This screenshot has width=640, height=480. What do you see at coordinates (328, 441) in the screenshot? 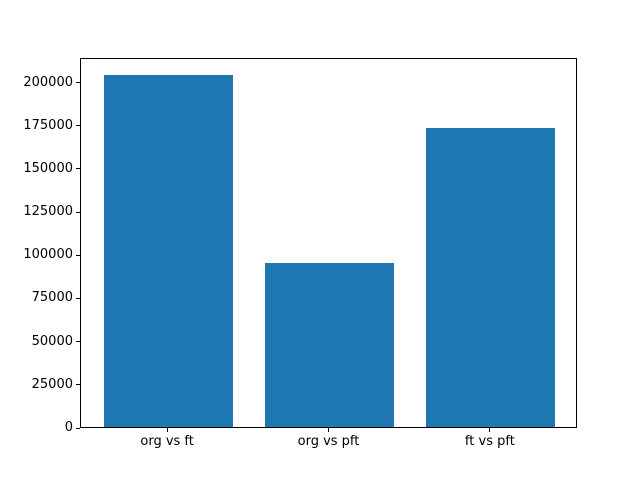
I see `x-tick-label: org vs pft` at bounding box center [328, 441].